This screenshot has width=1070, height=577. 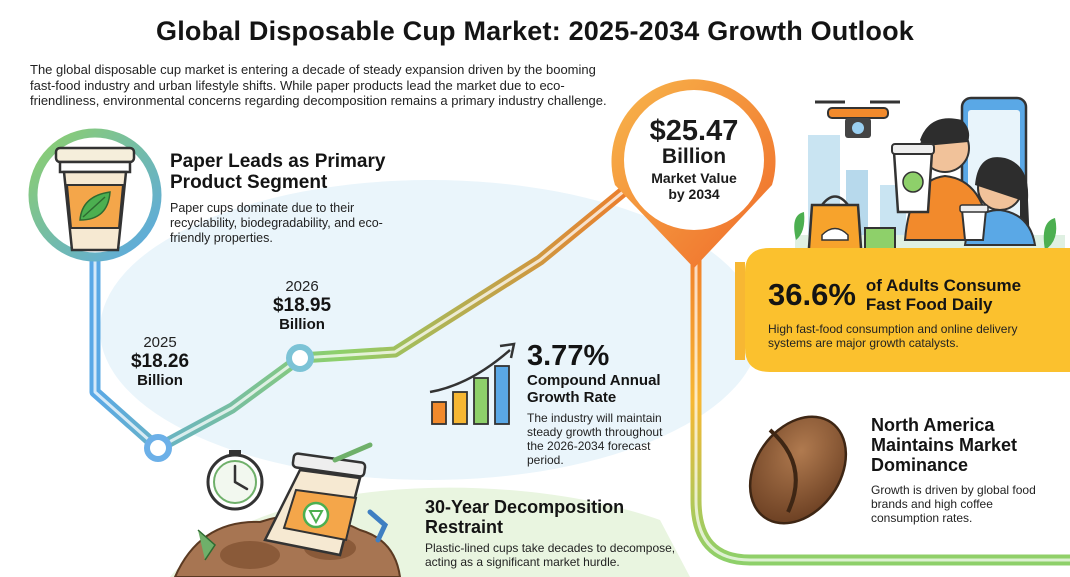 What do you see at coordinates (300, 358) in the screenshot?
I see `node-2026` at bounding box center [300, 358].